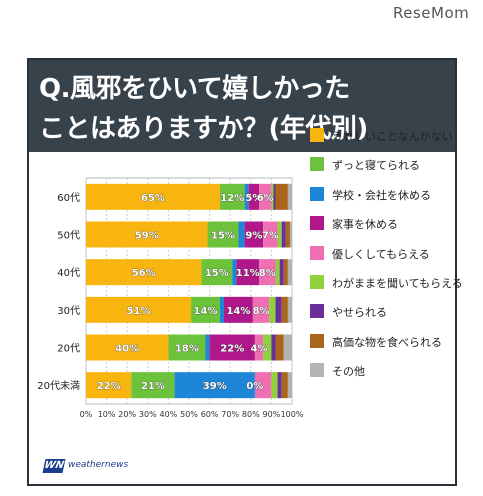 The width and height of the screenshot is (483, 496). Describe the element at coordinates (210, 414) in the screenshot. I see `x-tick-label: 60%` at that location.